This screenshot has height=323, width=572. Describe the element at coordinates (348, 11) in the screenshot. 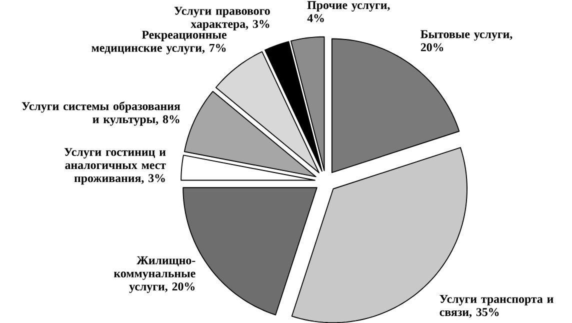

I see `slice-label: Прочие услуги, 4%` at that location.